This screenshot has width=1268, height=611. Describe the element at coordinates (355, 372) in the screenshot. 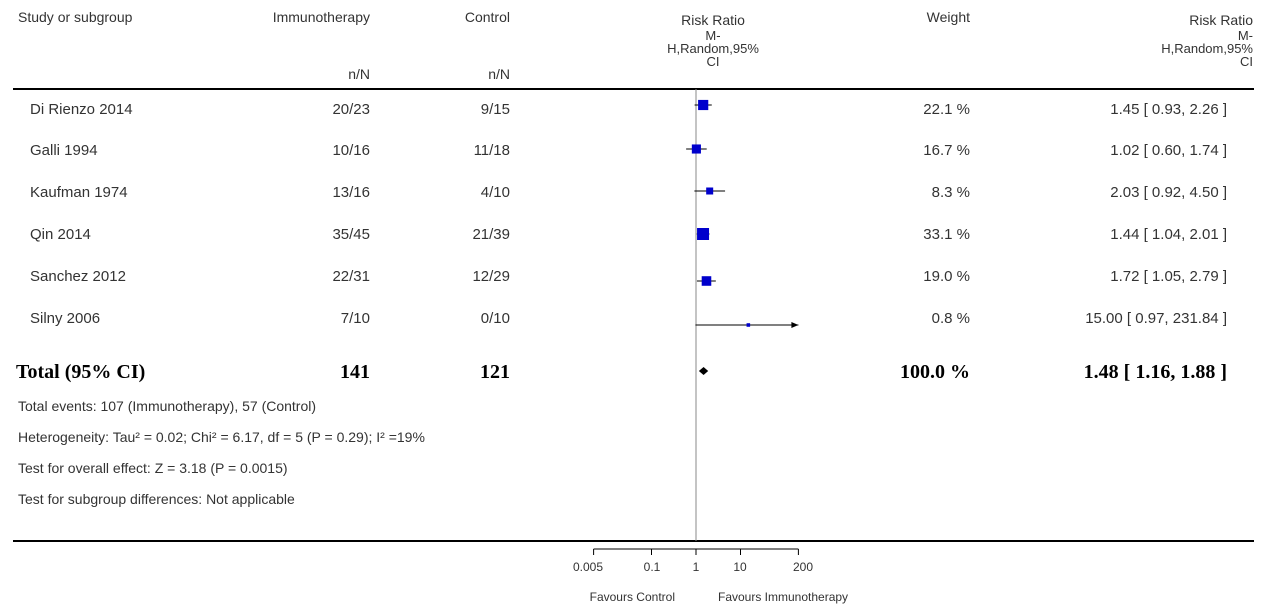

I see `total-exp: 141` at that location.